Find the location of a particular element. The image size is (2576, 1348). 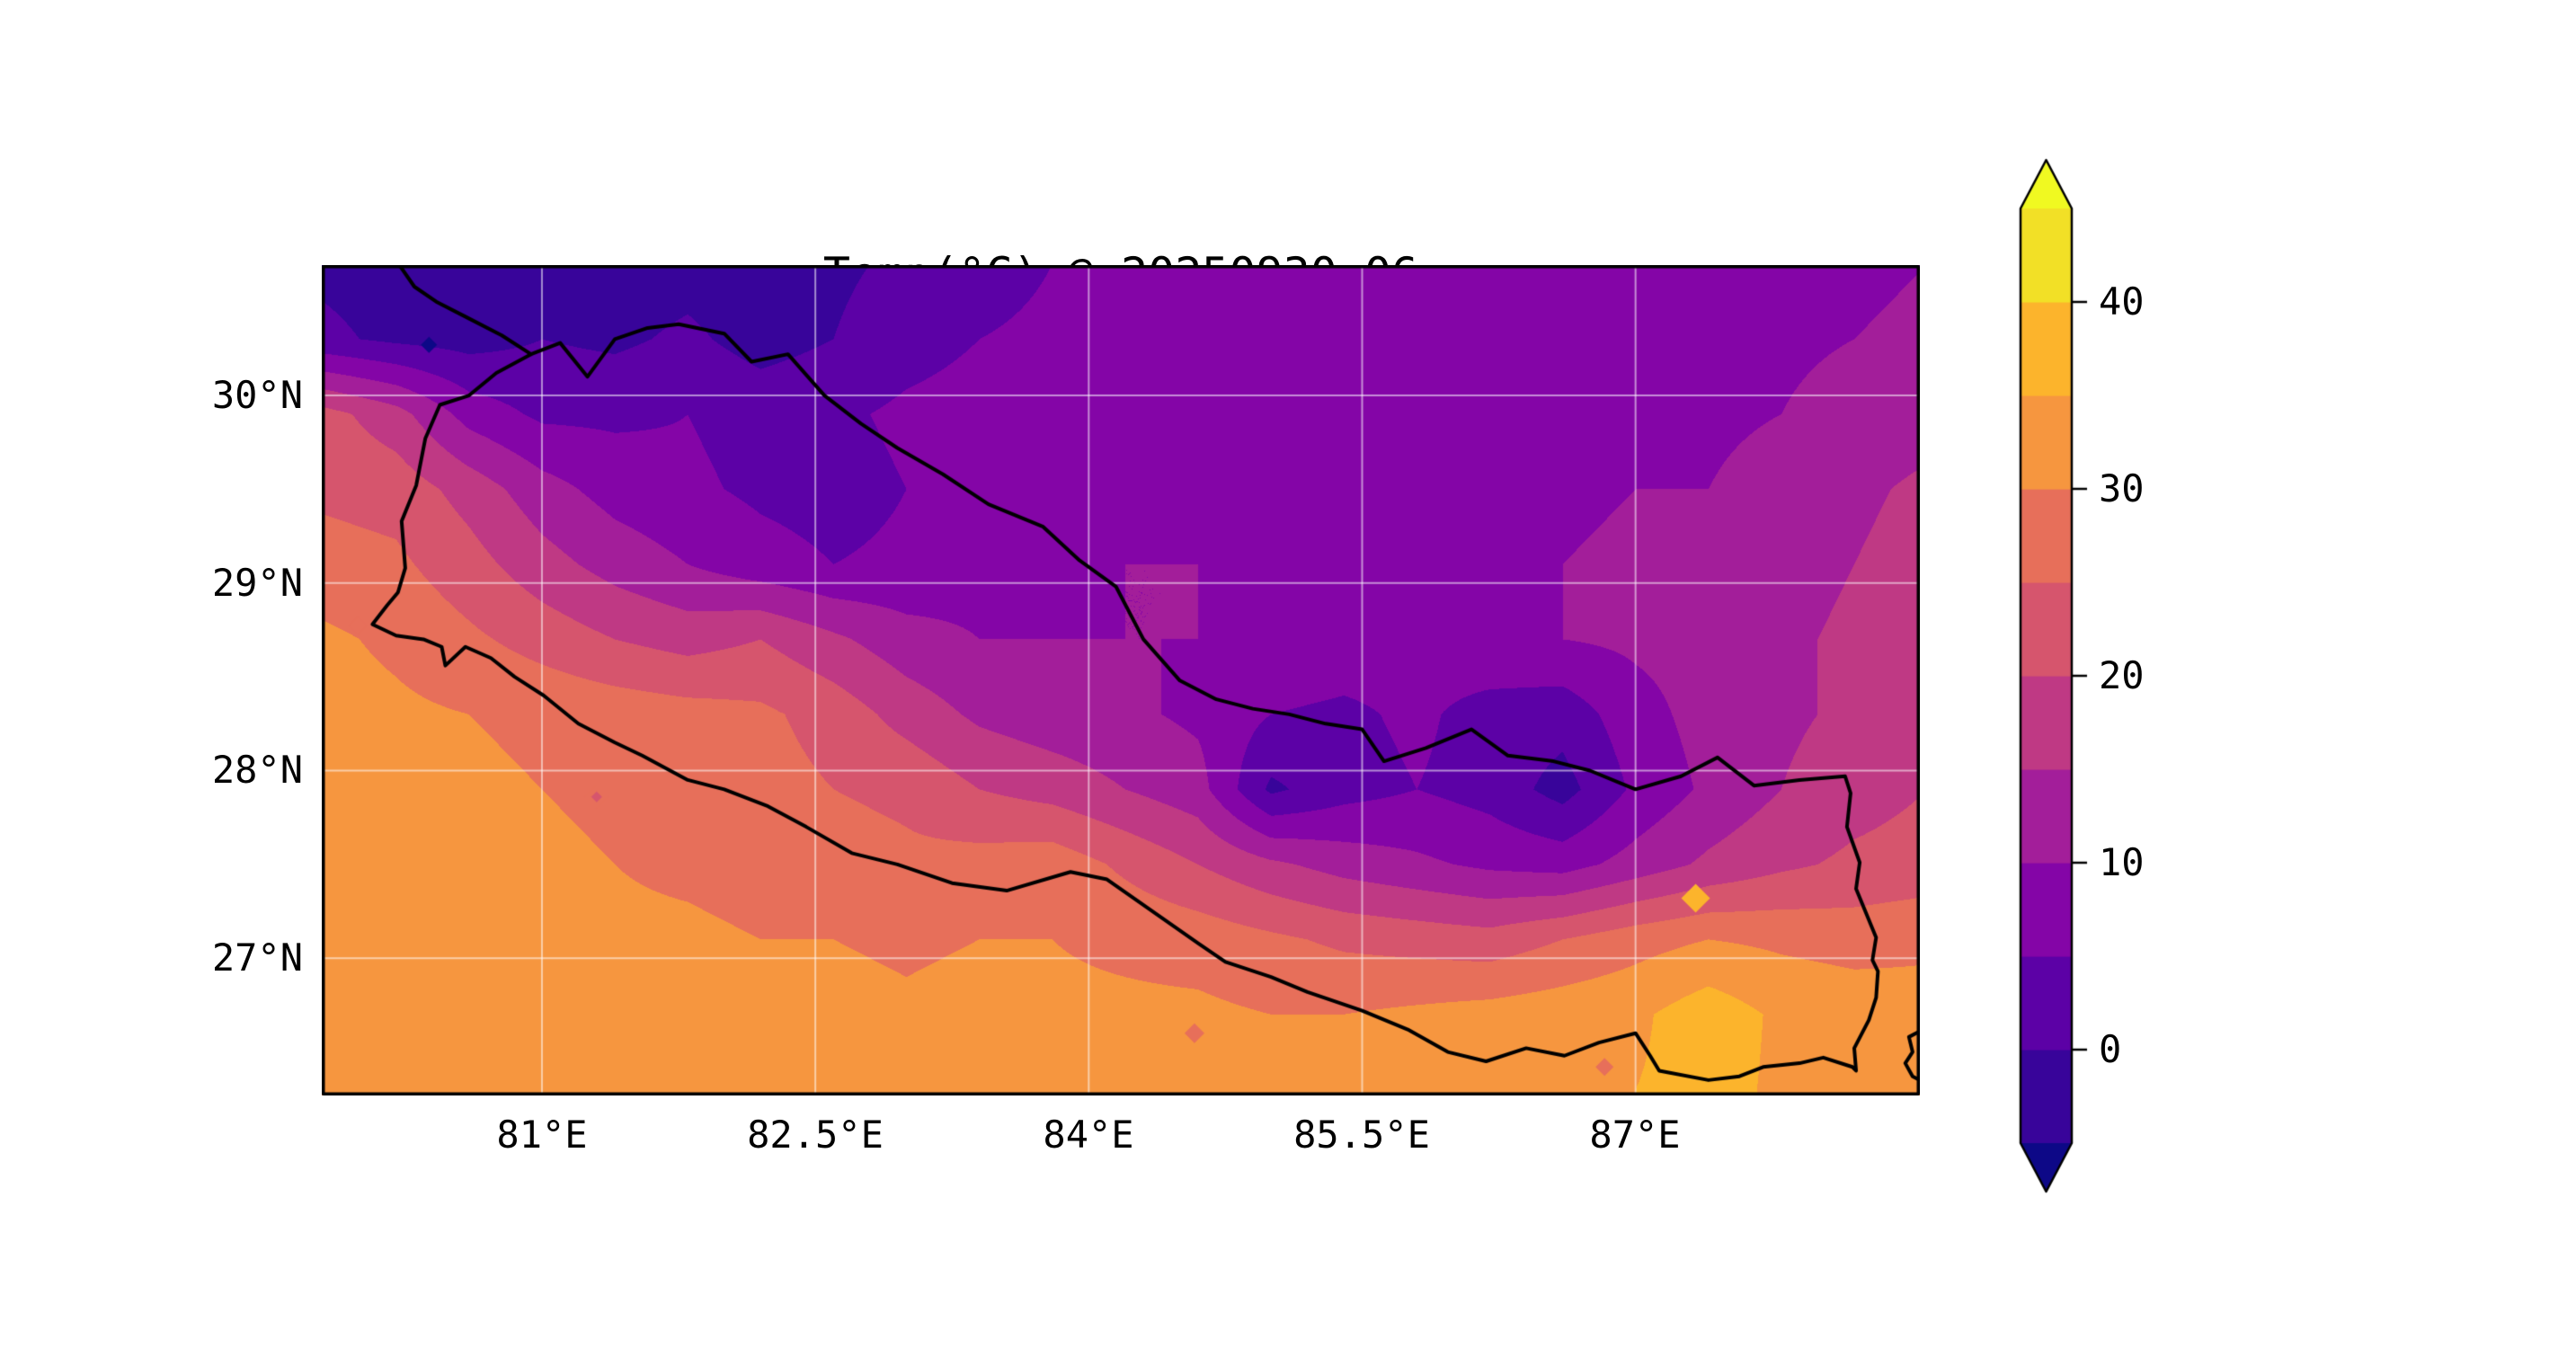

colorbar-tick-label-10: 10 is located at coordinates (2122, 862).